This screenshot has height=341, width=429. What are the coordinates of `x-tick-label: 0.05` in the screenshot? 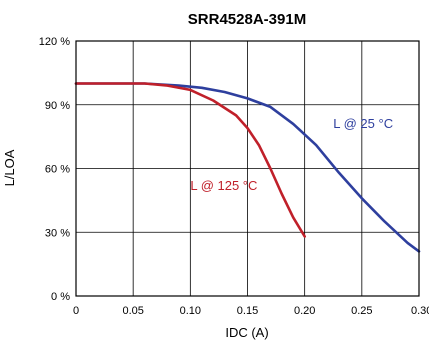 It's located at (132, 311).